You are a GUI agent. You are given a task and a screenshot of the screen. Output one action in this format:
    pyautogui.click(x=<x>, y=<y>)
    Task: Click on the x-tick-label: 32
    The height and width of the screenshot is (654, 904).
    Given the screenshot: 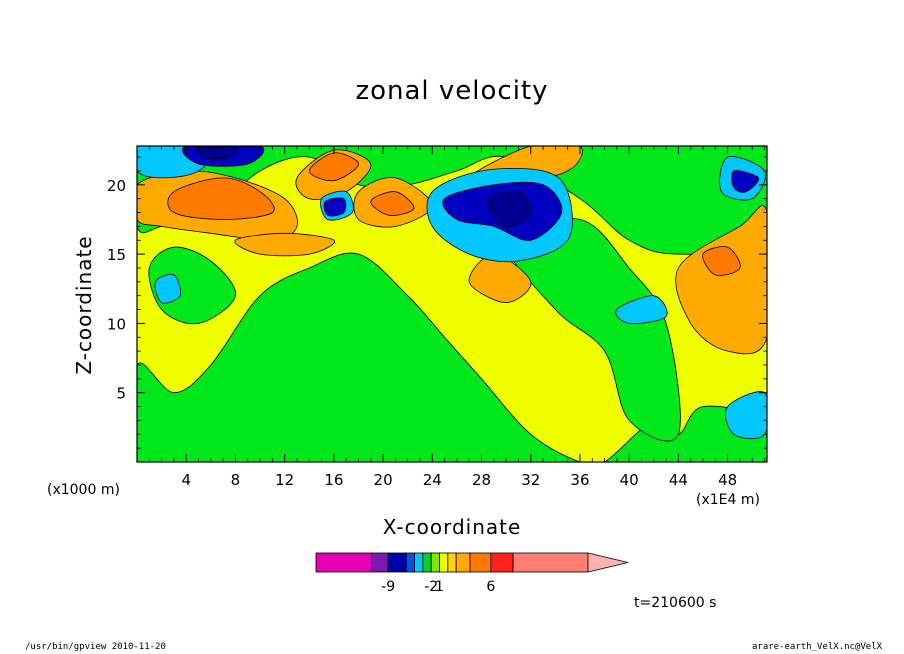 What is the action you would take?
    pyautogui.click(x=530, y=480)
    